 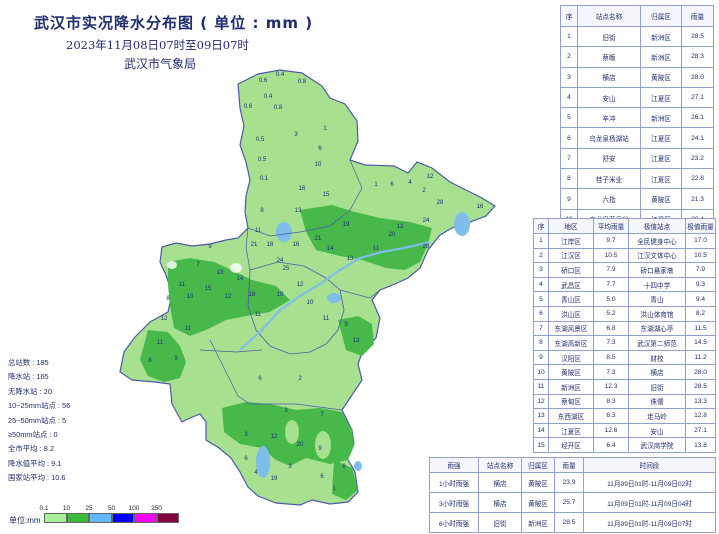 What do you see at coordinates (156, 508) in the screenshot?
I see `legend-tick: 250` at bounding box center [156, 508].